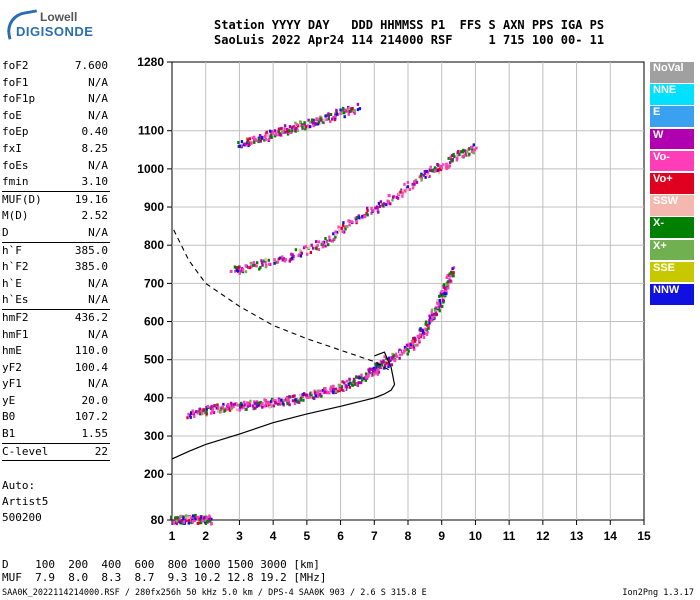 This screenshot has width=700, height=600. I want to click on param-name: hmF1, so click(15, 334).